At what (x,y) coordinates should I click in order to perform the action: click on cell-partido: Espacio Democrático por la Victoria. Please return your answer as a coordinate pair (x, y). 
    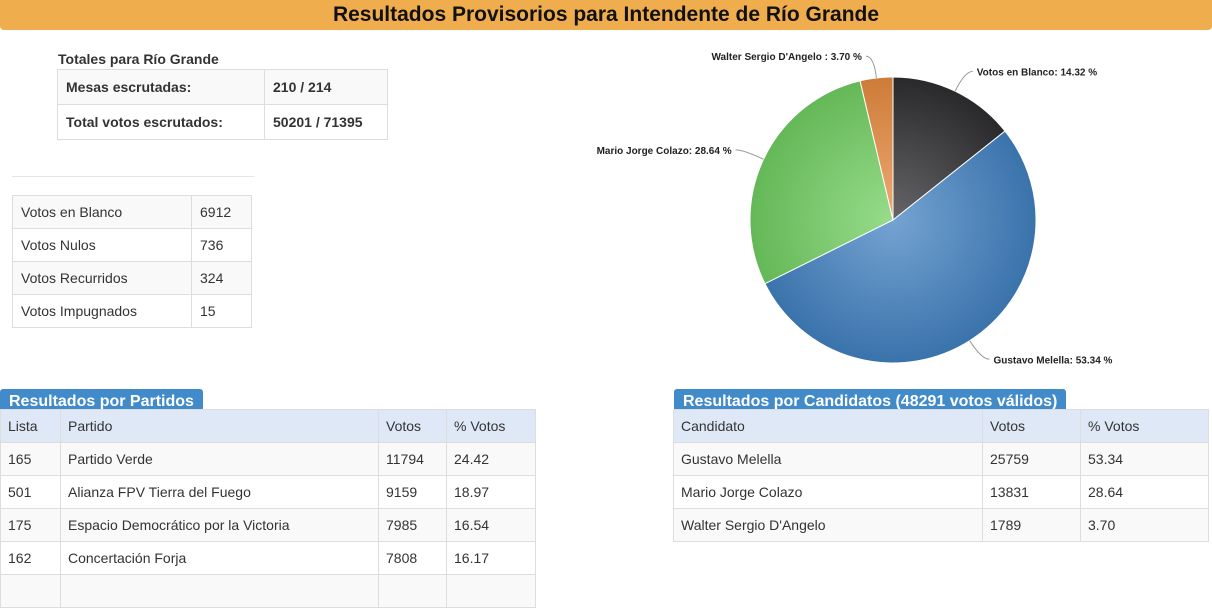
    Looking at the image, I should click on (219, 525).